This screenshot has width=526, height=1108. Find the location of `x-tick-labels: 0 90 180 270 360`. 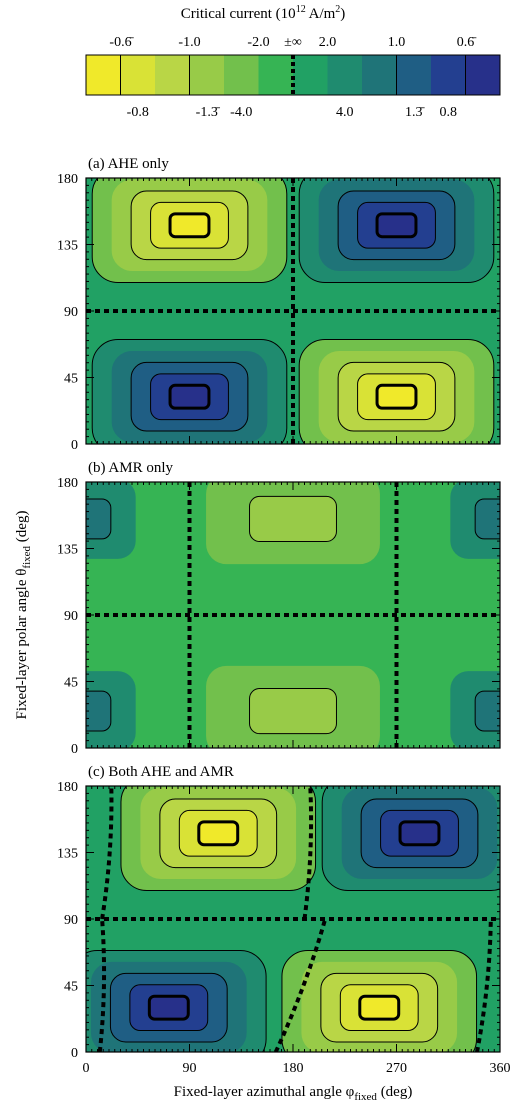

x-tick-labels: 0 90 180 270 360 is located at coordinates (297, 1068).